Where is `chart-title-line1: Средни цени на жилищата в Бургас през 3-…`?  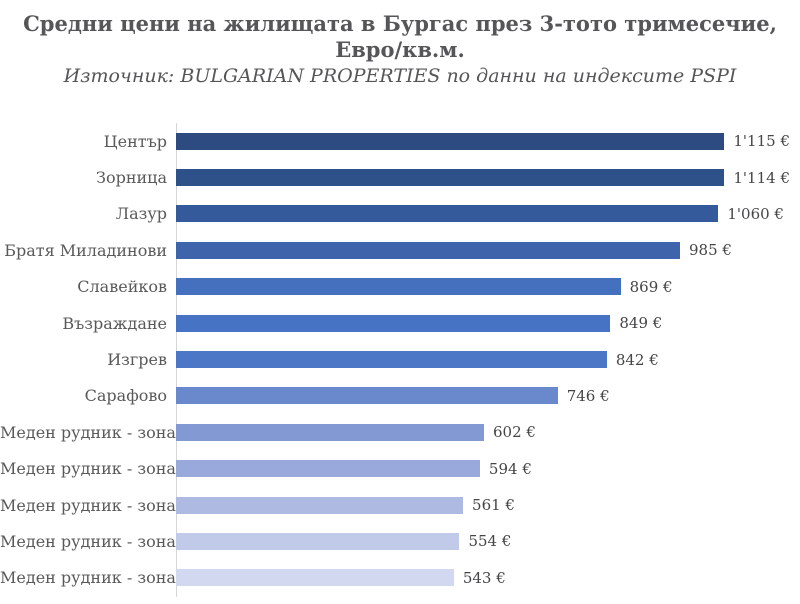 chart-title-line1: Средни цени на жилищата в Бургас през 3-… is located at coordinates (400, 23).